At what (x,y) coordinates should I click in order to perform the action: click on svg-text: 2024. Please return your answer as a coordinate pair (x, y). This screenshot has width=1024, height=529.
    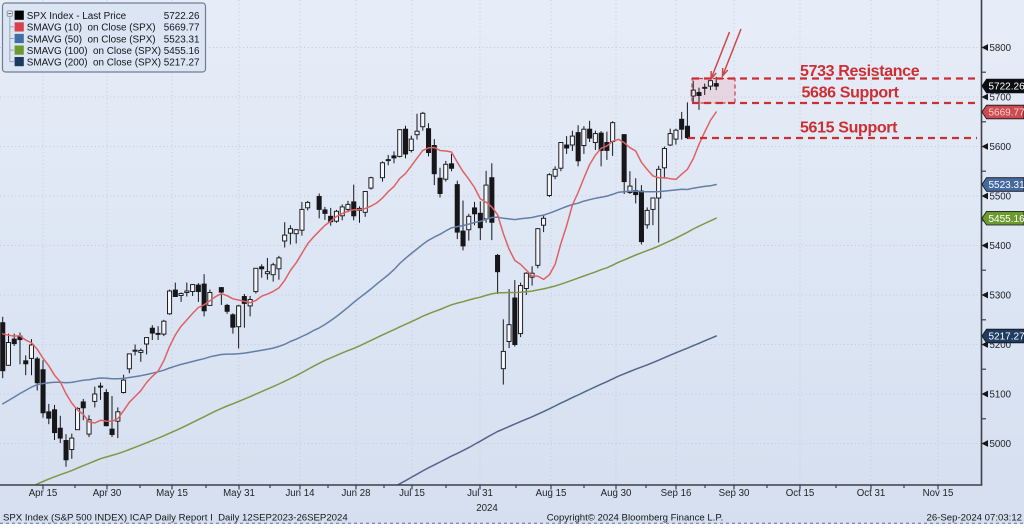
    Looking at the image, I should click on (487, 508).